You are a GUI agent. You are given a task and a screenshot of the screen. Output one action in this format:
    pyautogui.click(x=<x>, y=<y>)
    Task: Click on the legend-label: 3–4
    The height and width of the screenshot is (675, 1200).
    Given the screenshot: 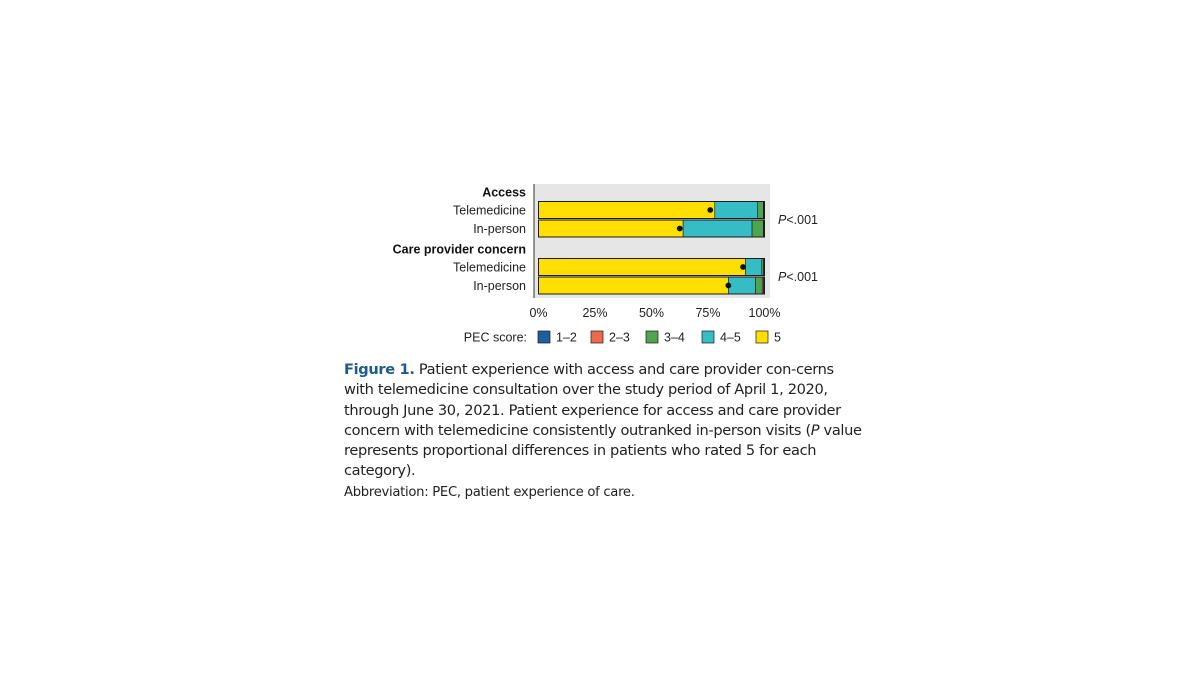 What is the action you would take?
    pyautogui.click(x=674, y=338)
    